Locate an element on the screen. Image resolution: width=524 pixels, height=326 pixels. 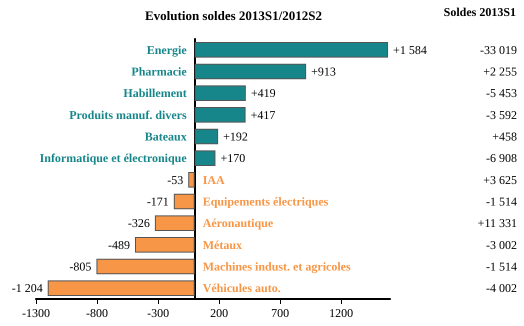
y-tick-label: Machines indust. et agricoles is located at coordinates (277, 267).